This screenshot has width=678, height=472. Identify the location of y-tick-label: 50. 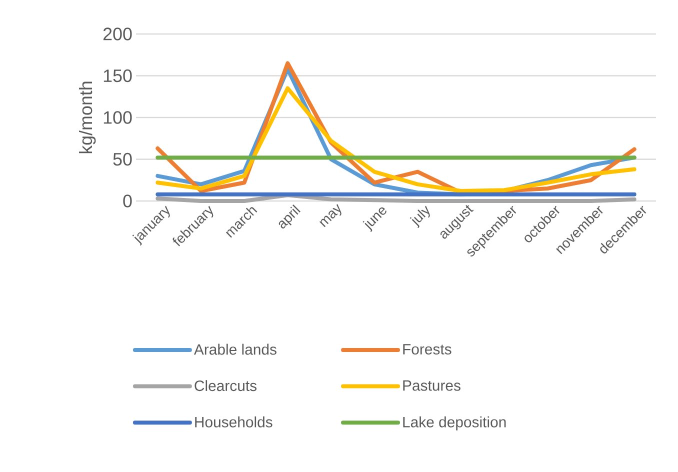
(122, 159).